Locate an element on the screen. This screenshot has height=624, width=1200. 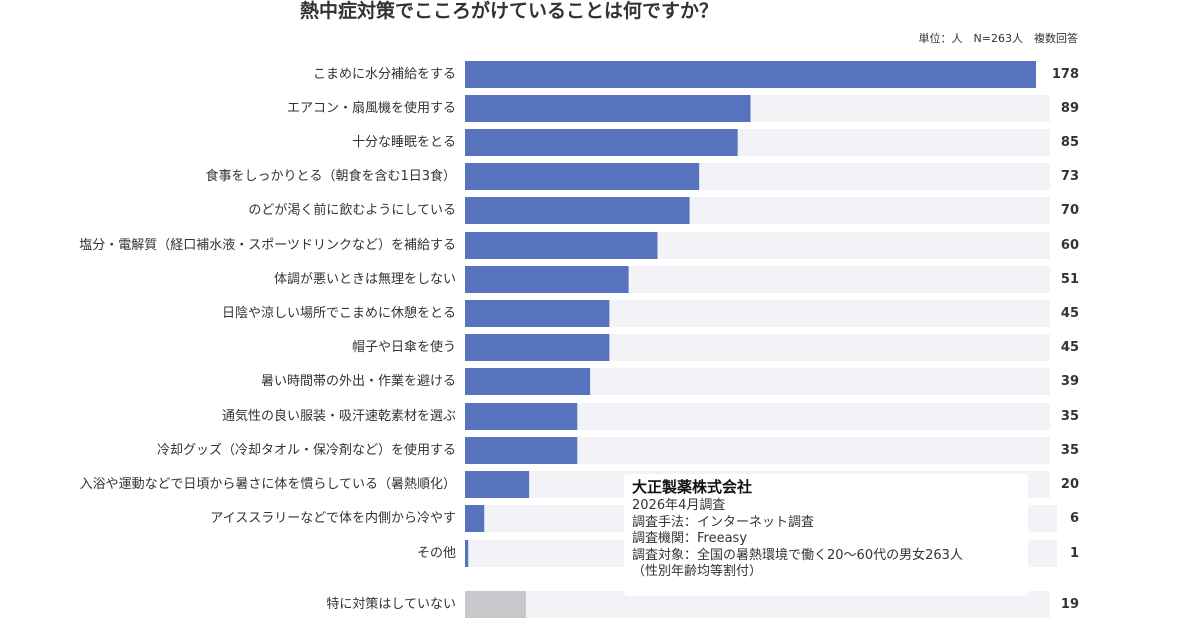
category-label: 体調が悪いときは無理をしない is located at coordinates (365, 279).